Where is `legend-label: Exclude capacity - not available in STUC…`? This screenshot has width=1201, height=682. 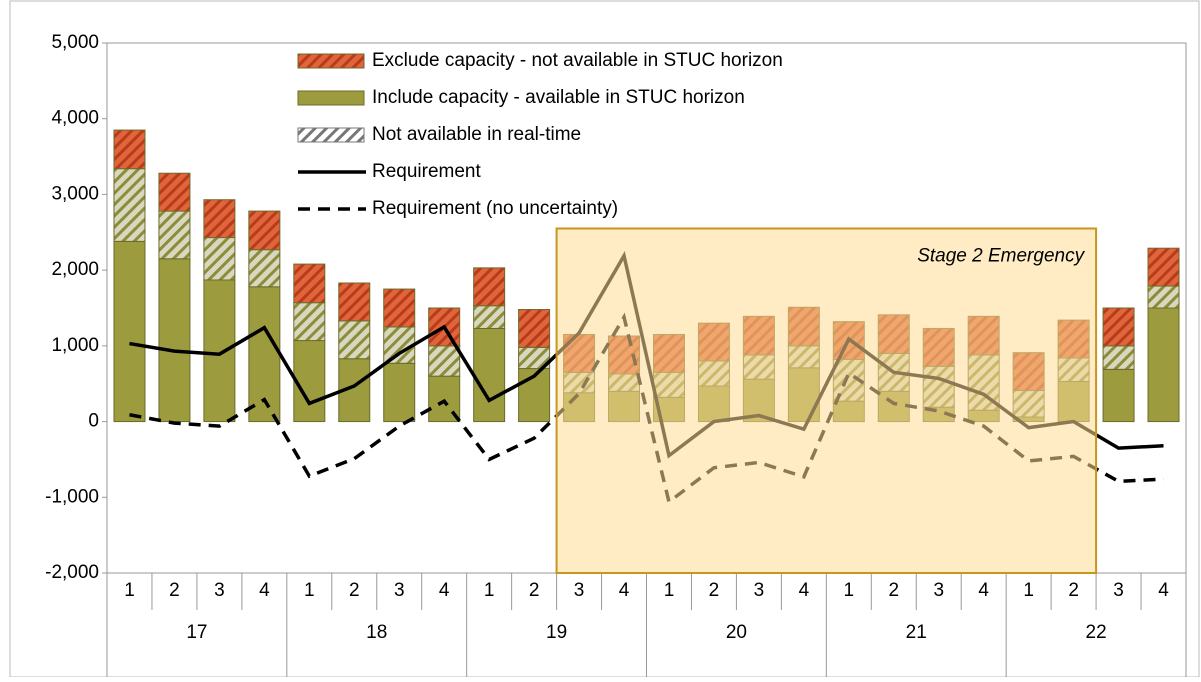
legend-label: Exclude capacity - not available in STUC… is located at coordinates (577, 60).